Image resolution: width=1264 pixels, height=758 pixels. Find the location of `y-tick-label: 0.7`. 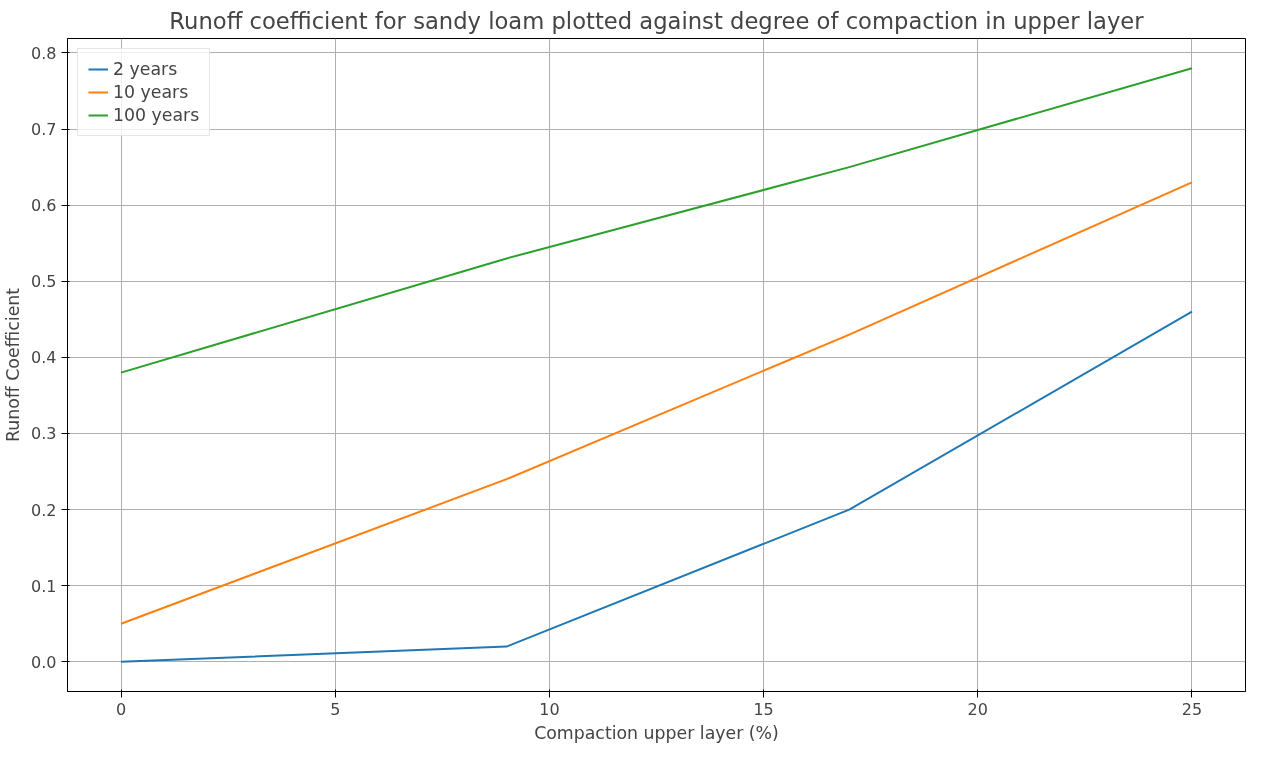

y-tick-label: 0.7 is located at coordinates (44, 130).